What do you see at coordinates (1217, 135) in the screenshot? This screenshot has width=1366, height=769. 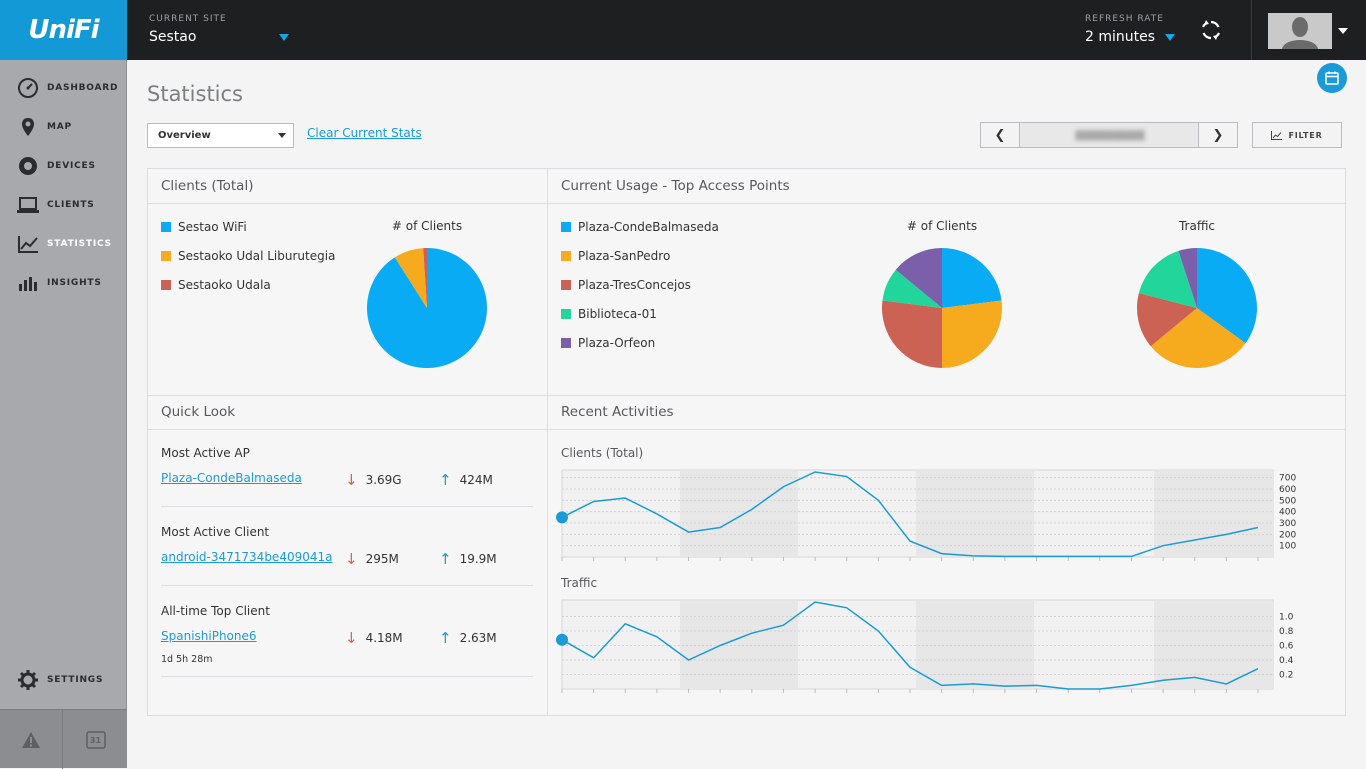 I see `next-period-button: ❯` at bounding box center [1217, 135].